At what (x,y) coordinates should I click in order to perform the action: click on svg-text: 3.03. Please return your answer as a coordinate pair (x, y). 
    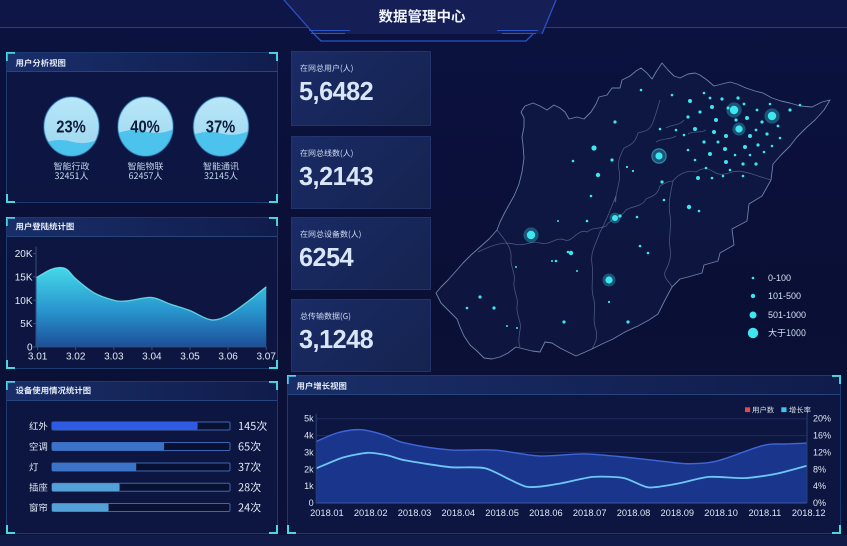
    Looking at the image, I should click on (114, 356).